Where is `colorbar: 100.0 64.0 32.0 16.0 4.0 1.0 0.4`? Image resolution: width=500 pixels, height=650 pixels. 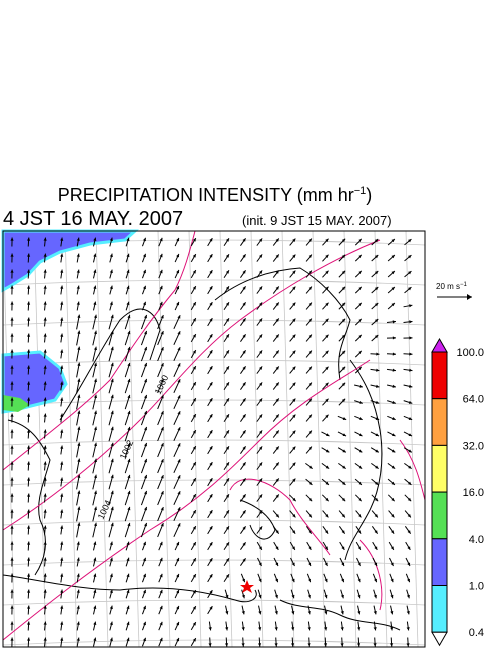
colorbar: 100.0 64.0 32.0 16.0 4.0 1.0 0.4 is located at coordinates (457, 492).